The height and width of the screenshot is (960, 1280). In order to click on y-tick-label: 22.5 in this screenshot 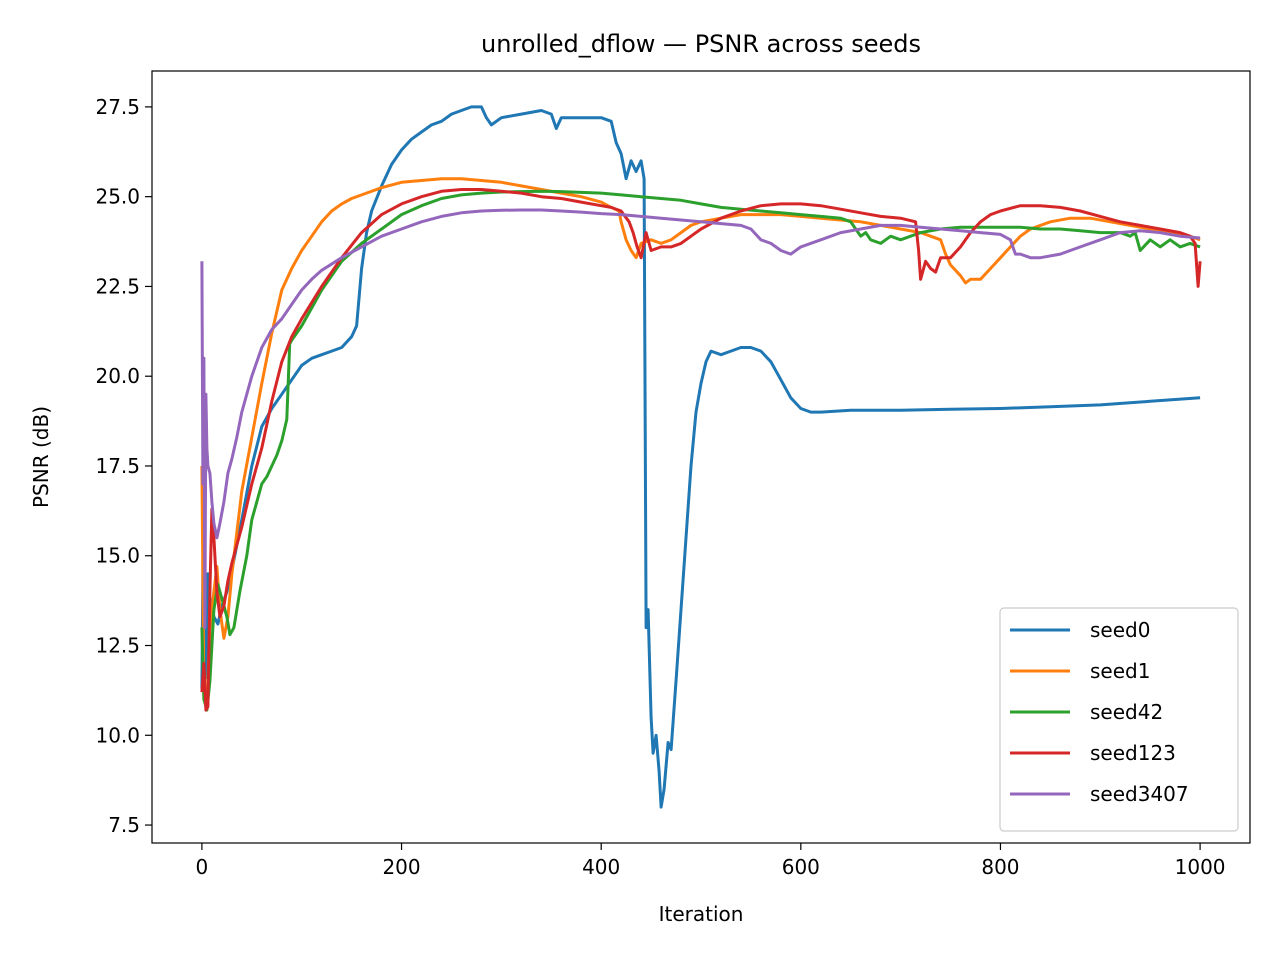, I will do `click(117, 286)`.